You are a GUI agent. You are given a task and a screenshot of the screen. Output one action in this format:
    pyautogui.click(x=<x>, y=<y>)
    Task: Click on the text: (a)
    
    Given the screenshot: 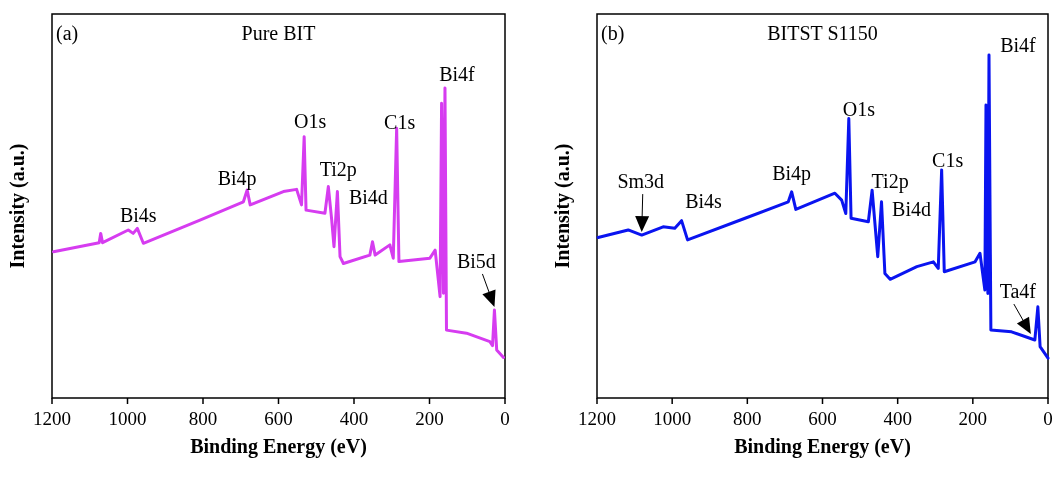 What is the action you would take?
    pyautogui.click(x=67, y=33)
    